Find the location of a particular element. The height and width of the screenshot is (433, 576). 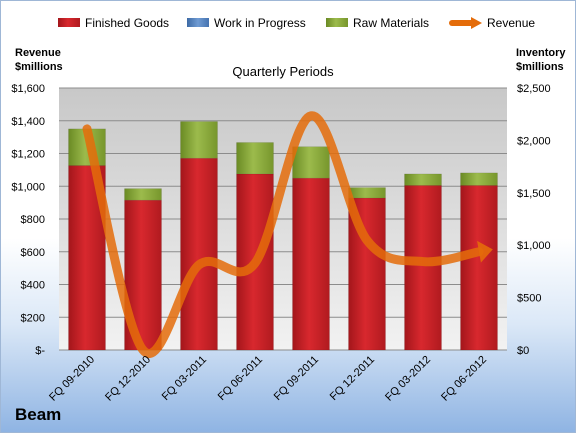

left-axis-title-line2: $millions is located at coordinates (39, 67).